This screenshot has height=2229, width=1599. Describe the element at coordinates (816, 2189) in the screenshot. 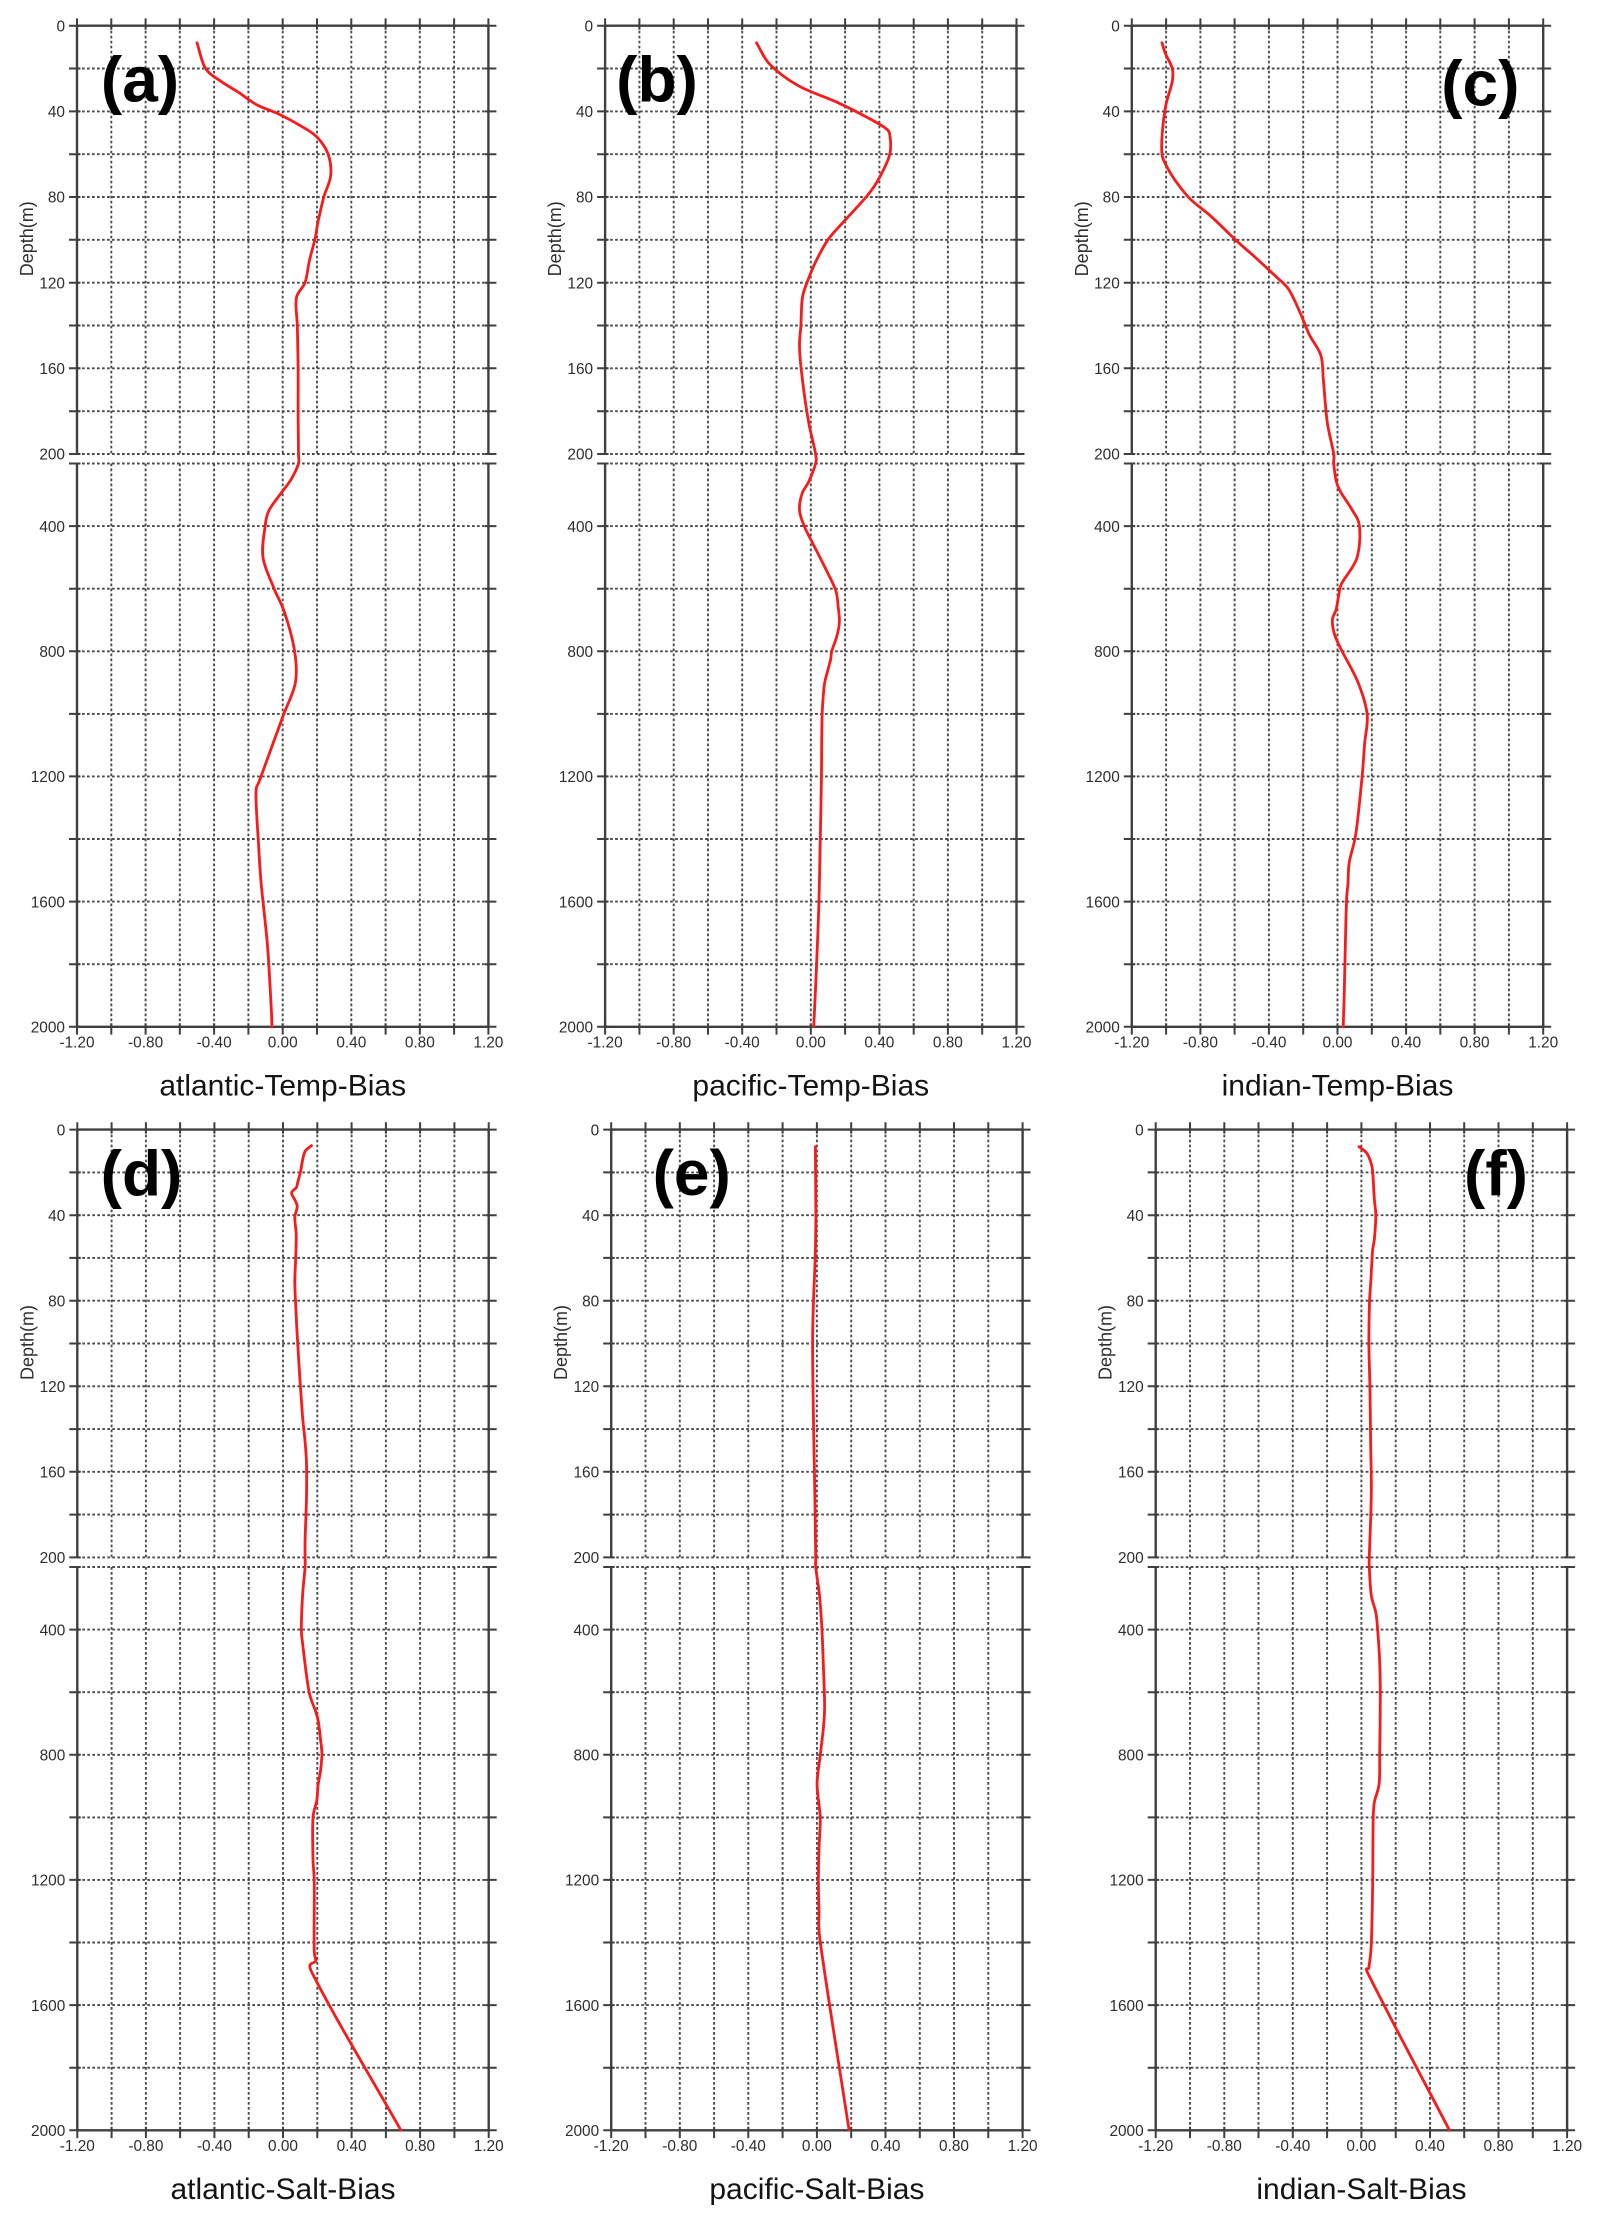

I see `svg-text: pacific-Salt-Bias` at that location.